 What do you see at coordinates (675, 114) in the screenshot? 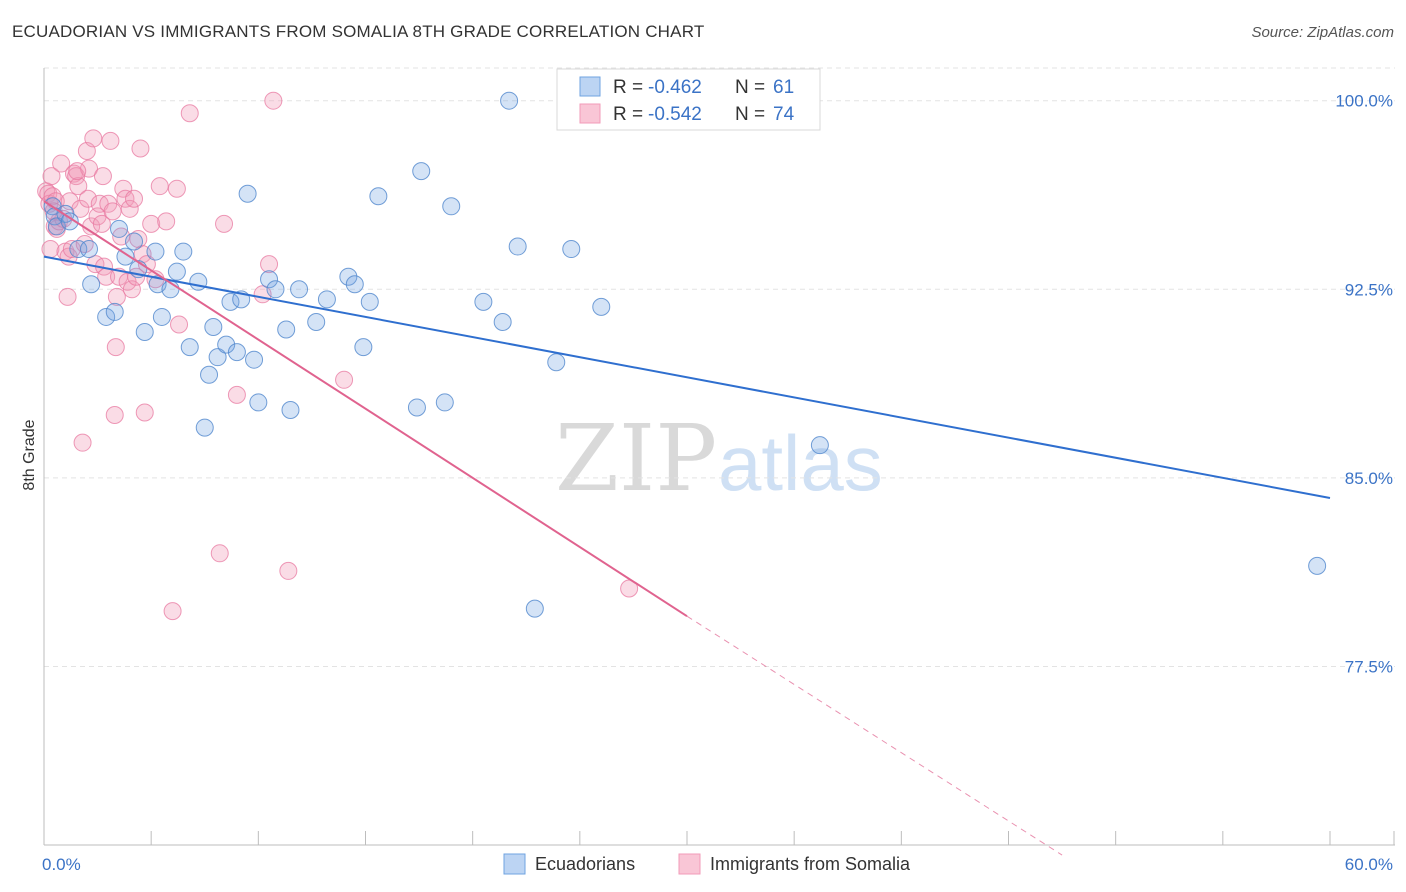
I see `legend-r-value-2: -0.542` at bounding box center [675, 114].